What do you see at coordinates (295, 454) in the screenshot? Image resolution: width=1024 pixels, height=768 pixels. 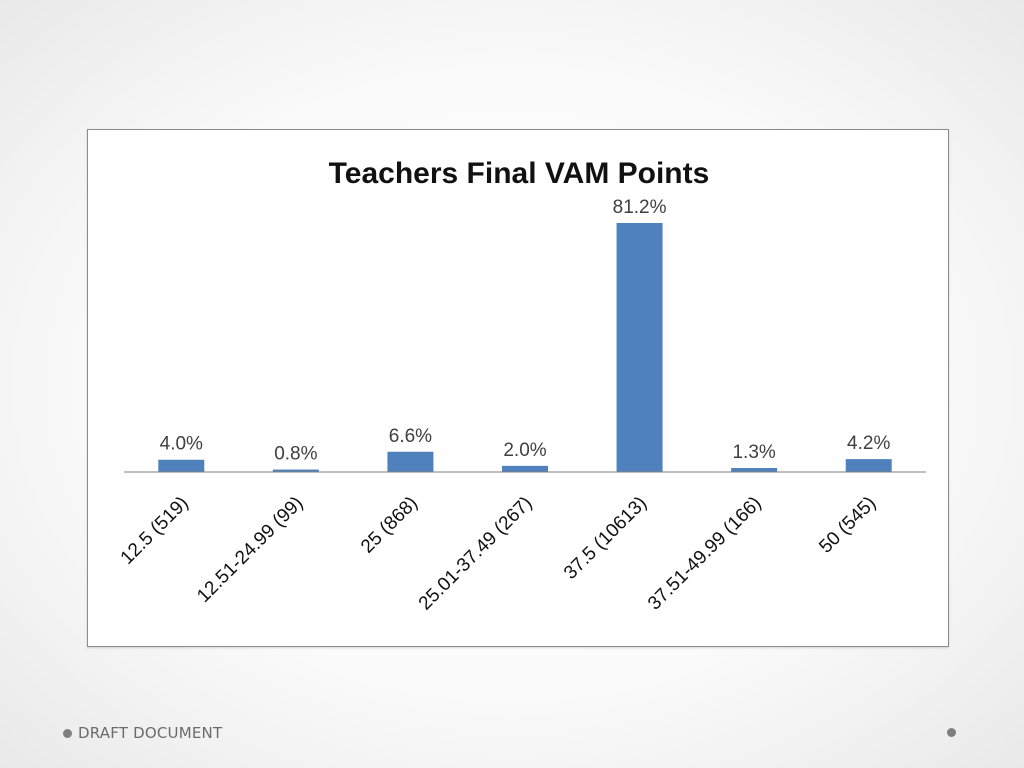 I see `data-label: 0.8%` at bounding box center [295, 454].